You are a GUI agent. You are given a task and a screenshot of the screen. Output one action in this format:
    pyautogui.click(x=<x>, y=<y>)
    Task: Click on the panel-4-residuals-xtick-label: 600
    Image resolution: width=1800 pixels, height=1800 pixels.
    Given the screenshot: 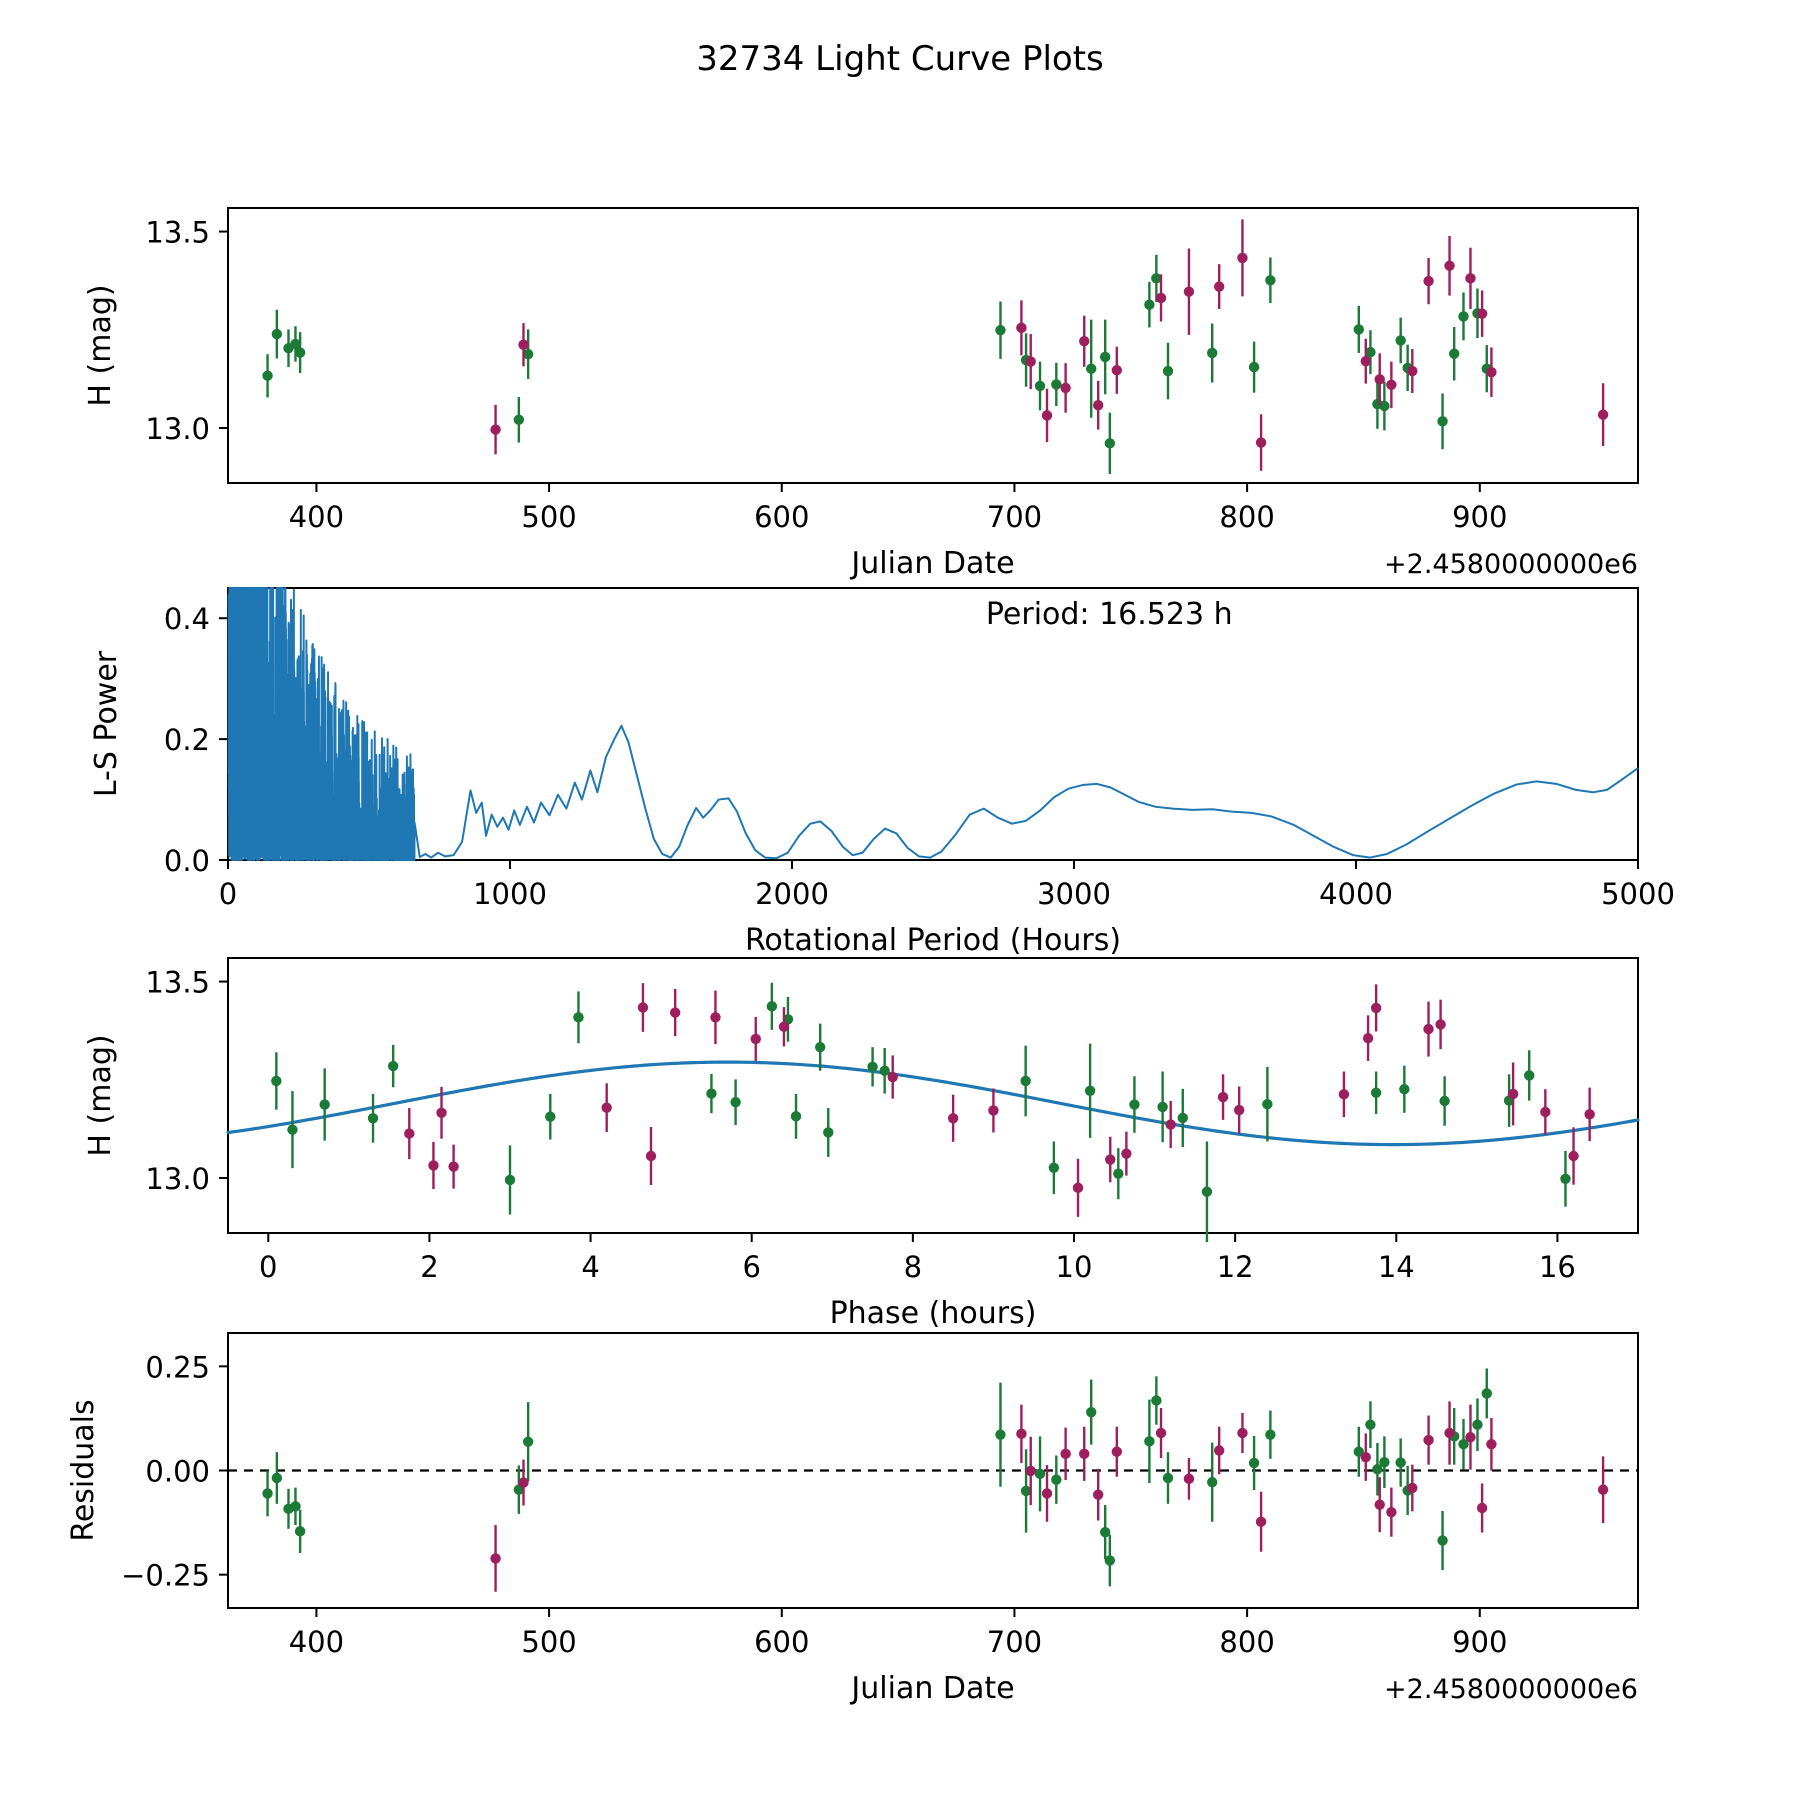 What is the action you would take?
    pyautogui.click(x=781, y=1642)
    